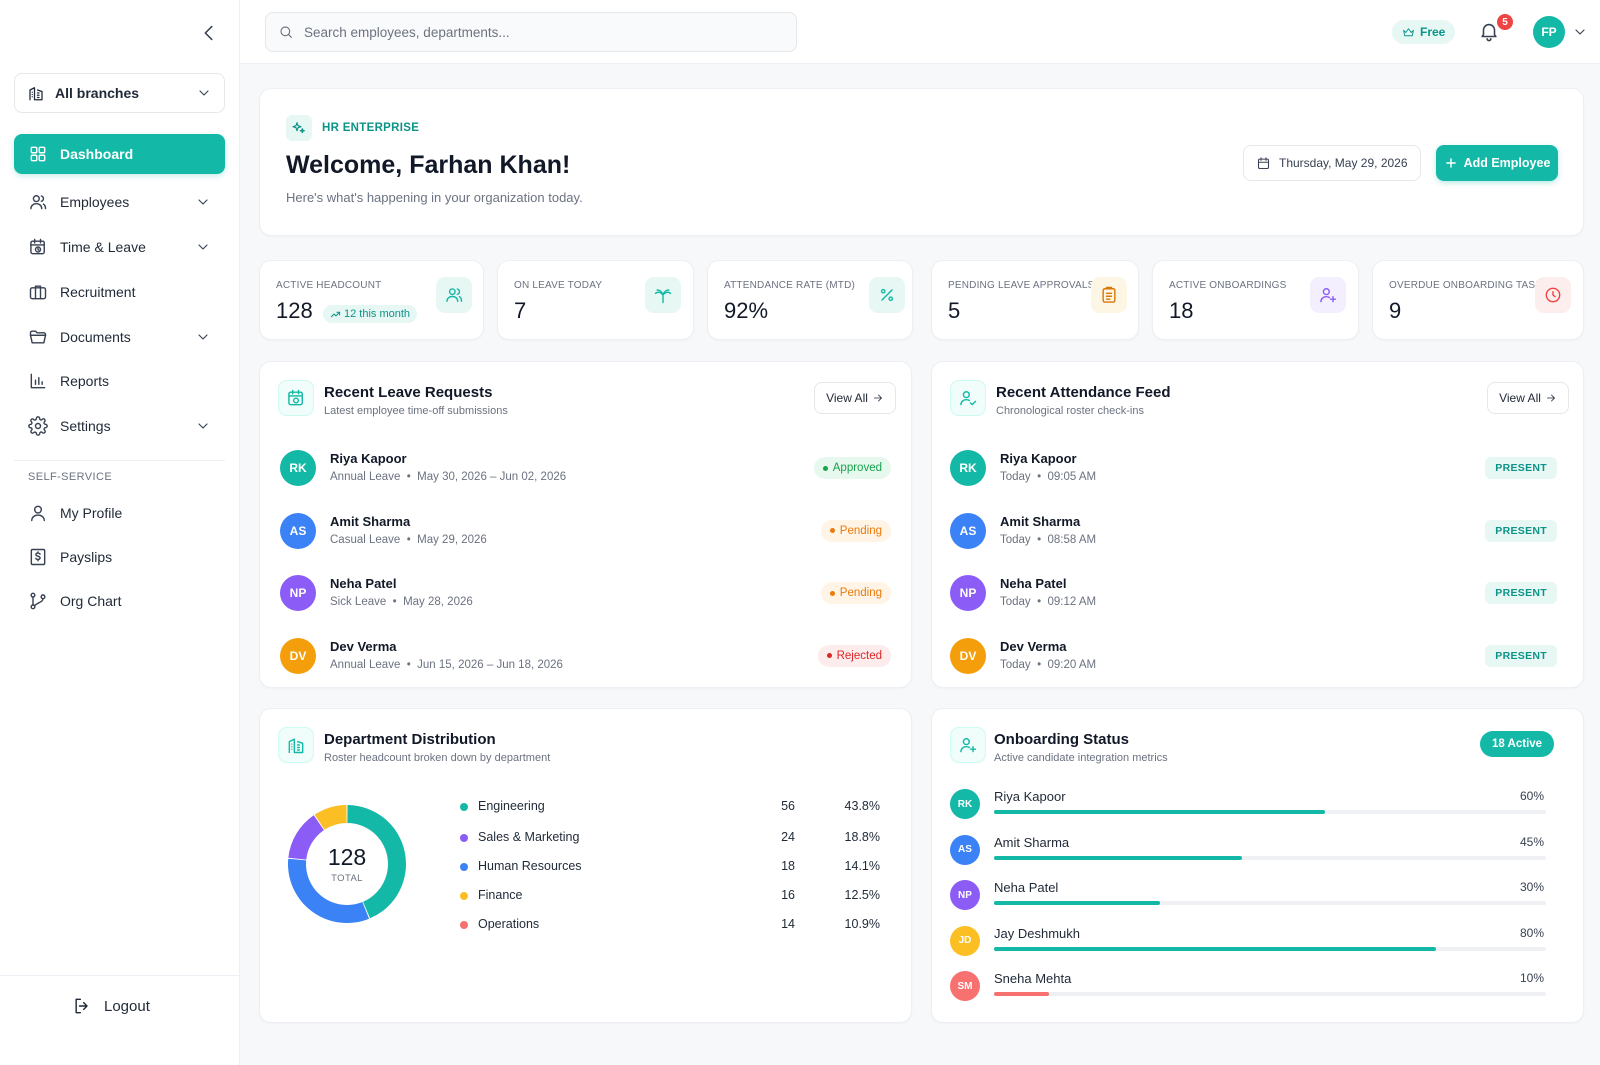  I want to click on bell-icon, so click(1490, 32).